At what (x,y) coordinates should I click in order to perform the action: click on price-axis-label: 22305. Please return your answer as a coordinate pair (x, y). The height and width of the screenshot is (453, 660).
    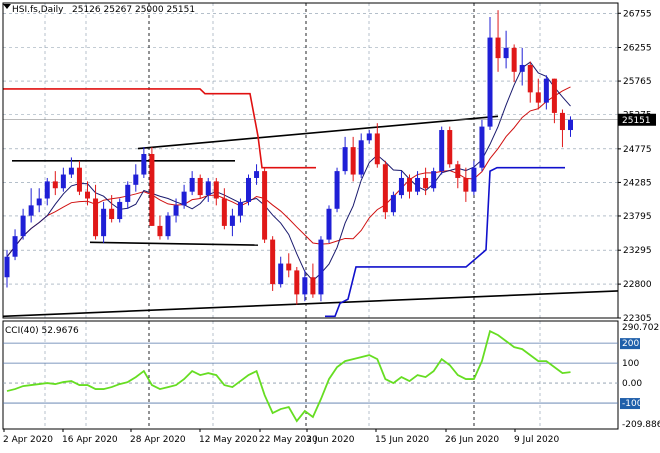
    Looking at the image, I should click on (637, 319).